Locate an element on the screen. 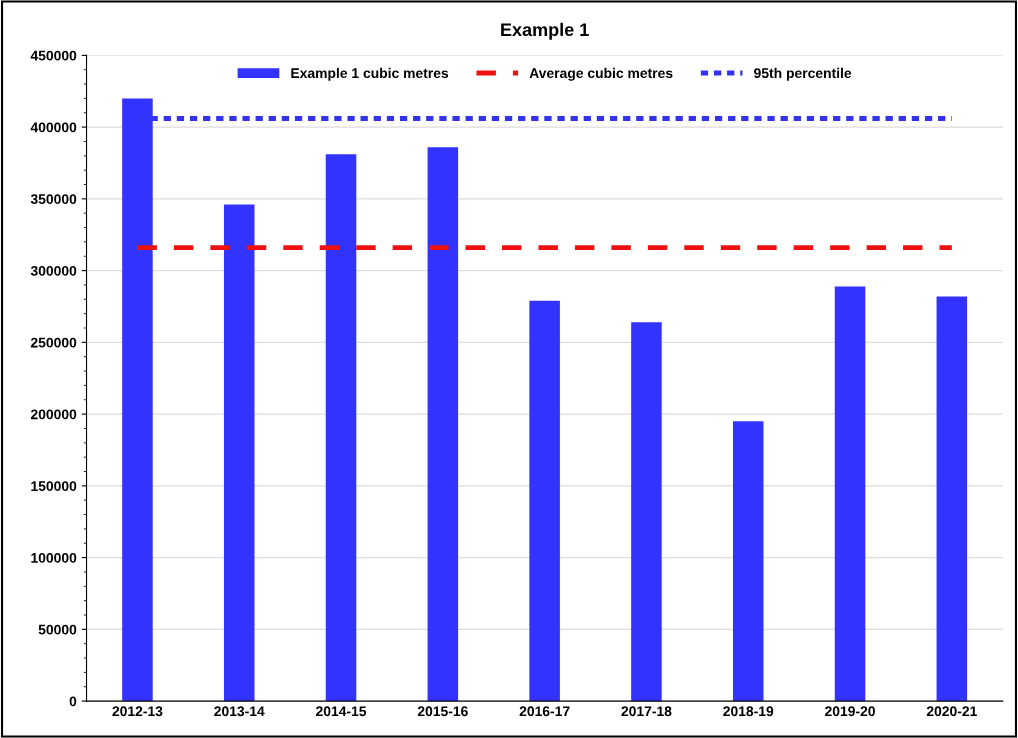 The image size is (1018, 738). y-tick-label: 0 is located at coordinates (73, 701).